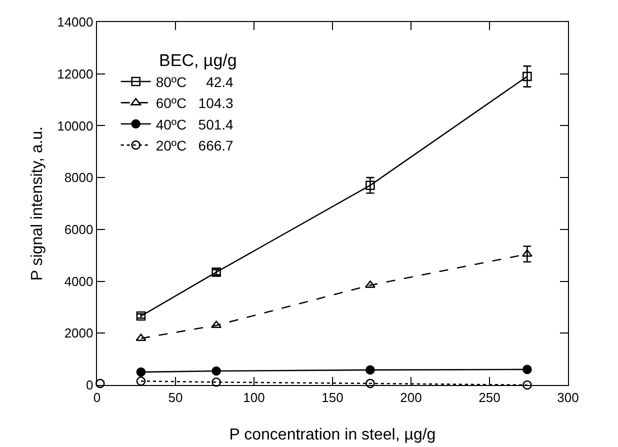 This screenshot has height=447, width=618. Describe the element at coordinates (195, 103) in the screenshot. I see `legend-label: 60ºC 104.3` at that location.